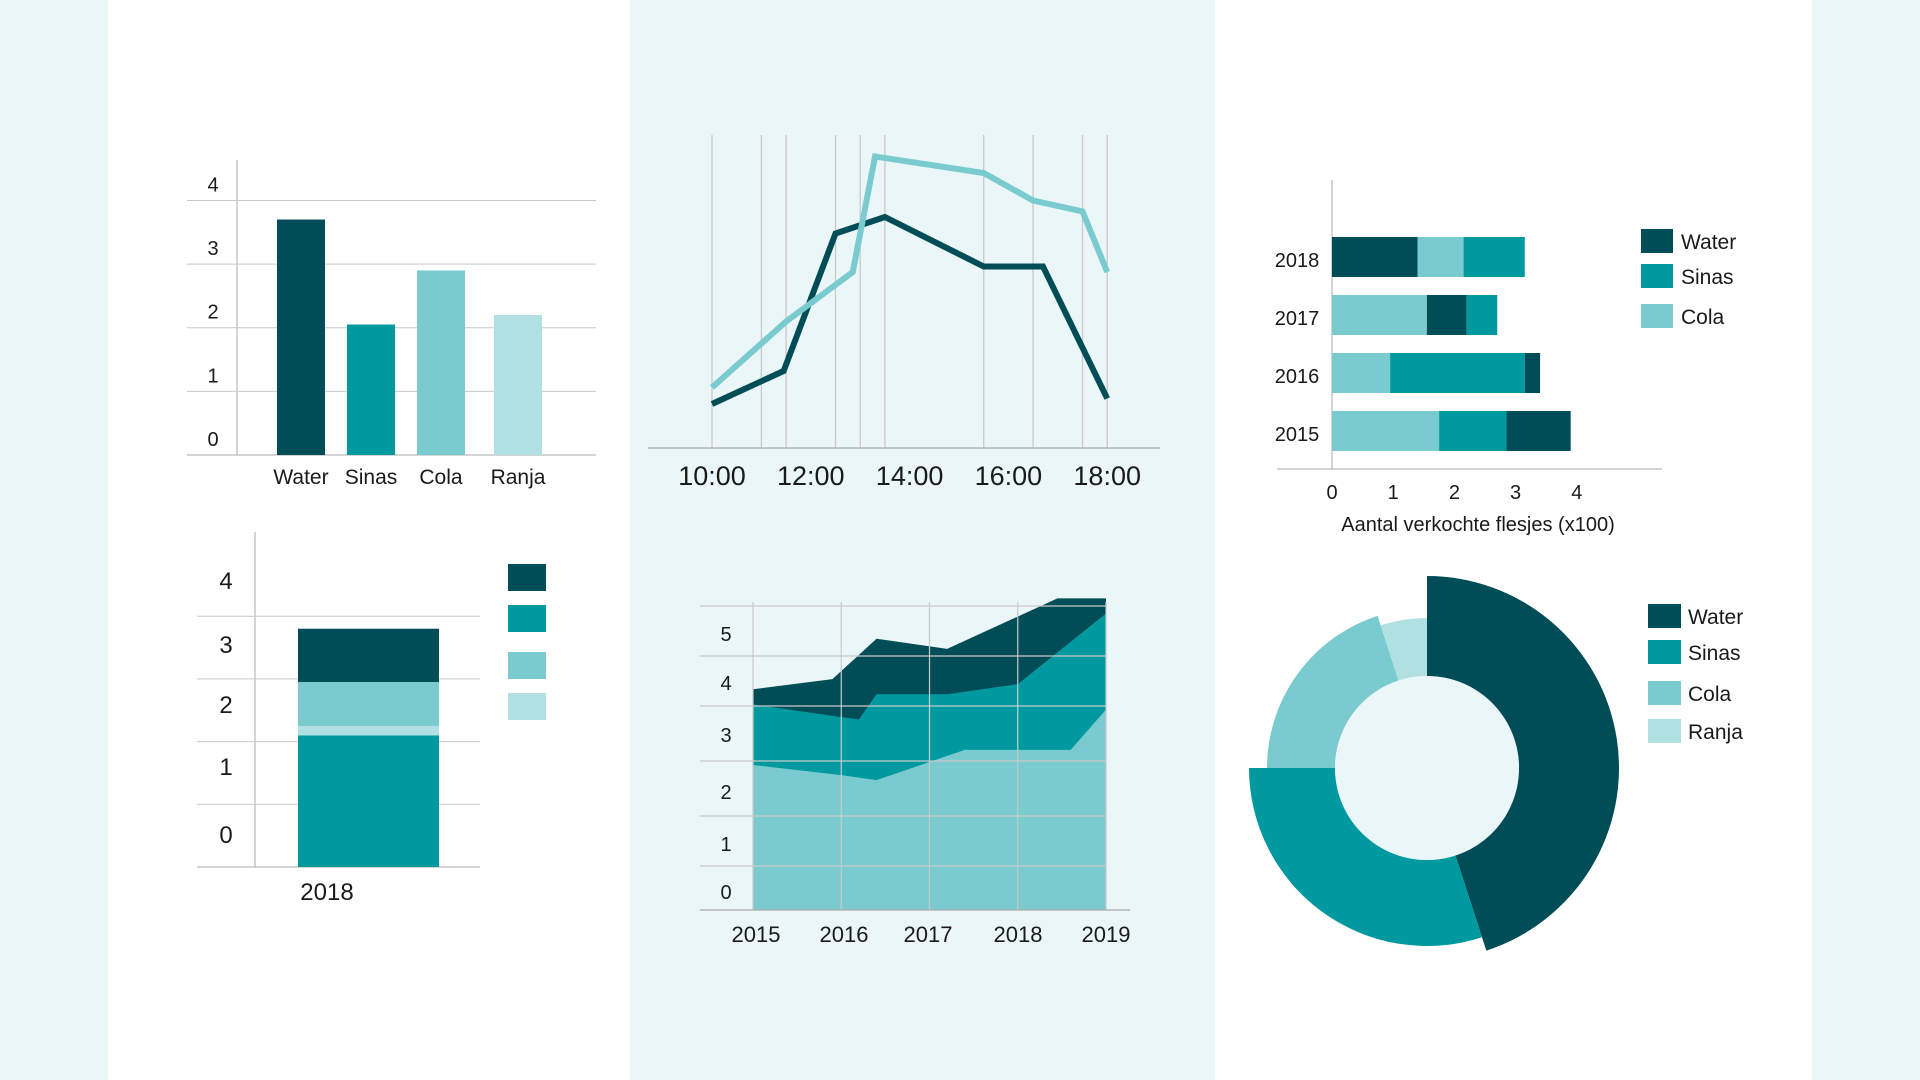 The image size is (1920, 1080). I want to click on line-chart: 10:00 12:00 14:00 16:00 18:00, so click(904, 313).